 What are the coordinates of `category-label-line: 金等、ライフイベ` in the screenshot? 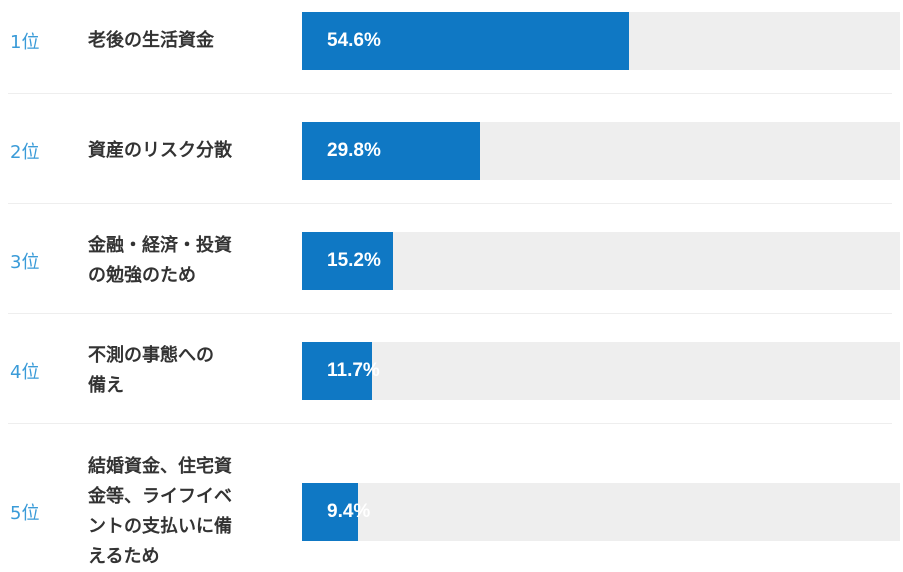 It's located at (160, 496).